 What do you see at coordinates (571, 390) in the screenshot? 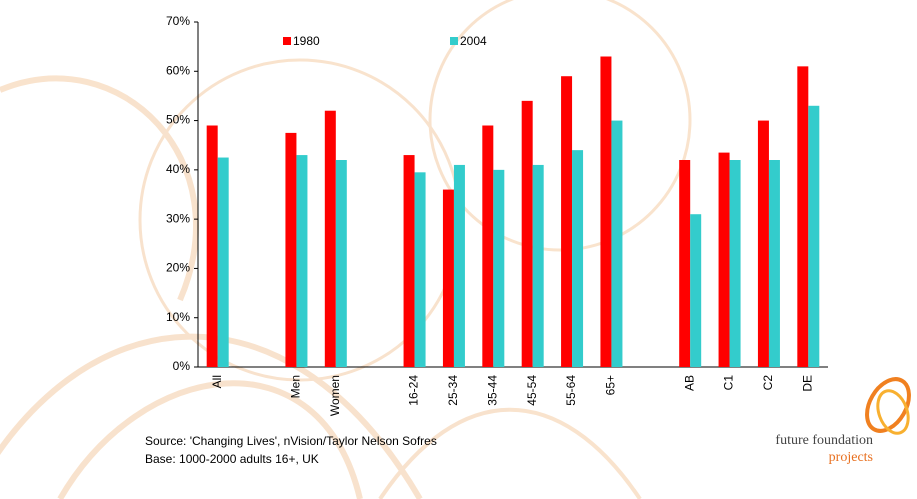
I see `x-tick-label: 55-64` at bounding box center [571, 390].